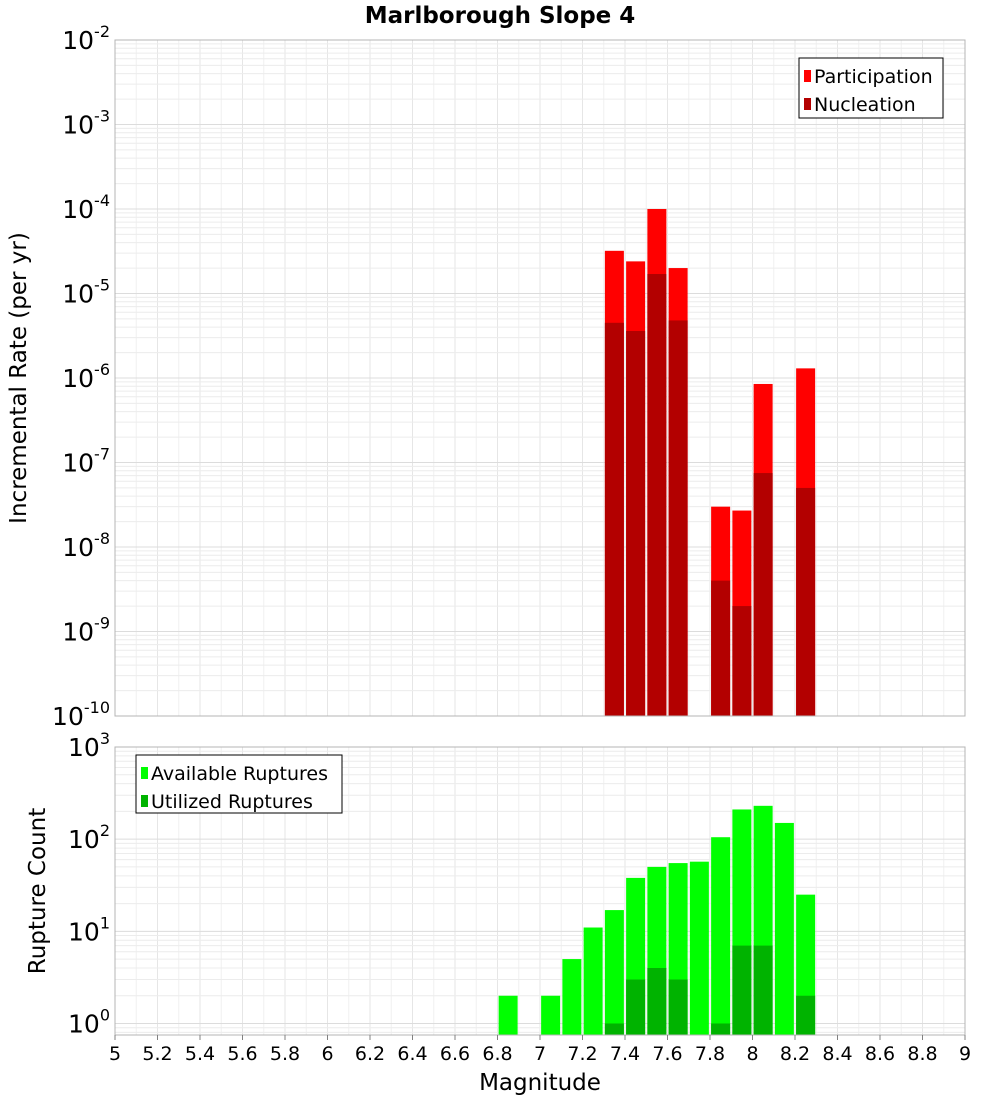 The height and width of the screenshot is (1100, 1000). I want to click on x-tick-label: 9, so click(965, 1054).